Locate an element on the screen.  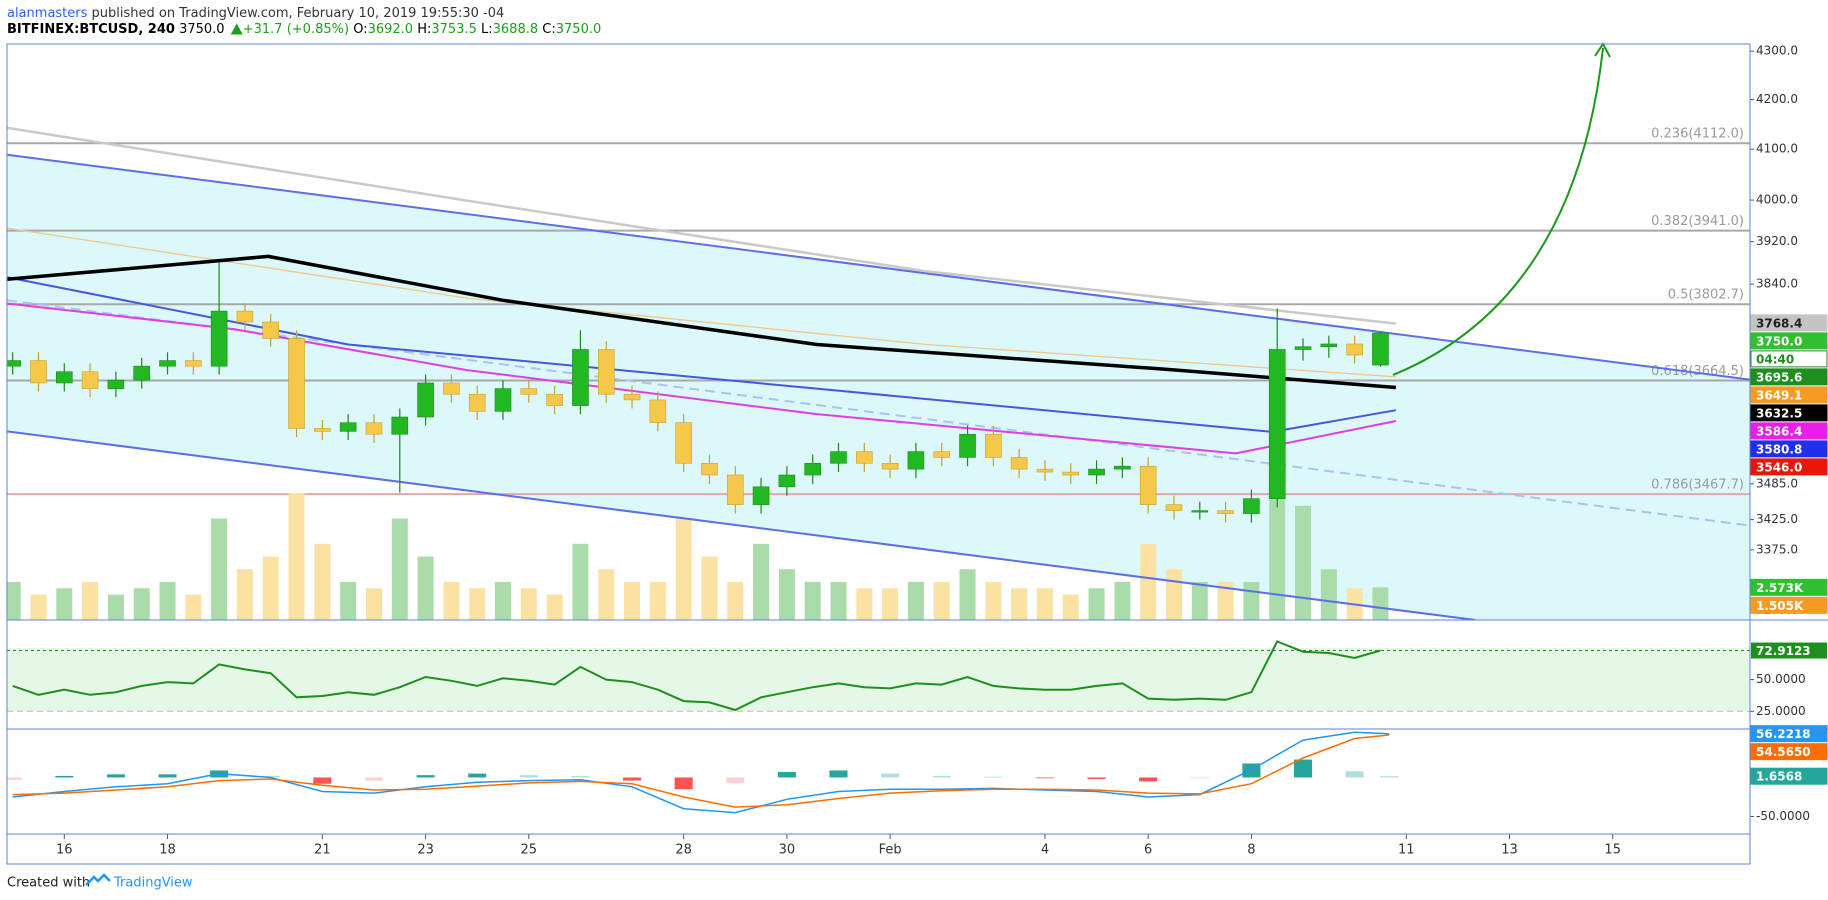
price-tag-label: 72.9123 is located at coordinates (1783, 651).